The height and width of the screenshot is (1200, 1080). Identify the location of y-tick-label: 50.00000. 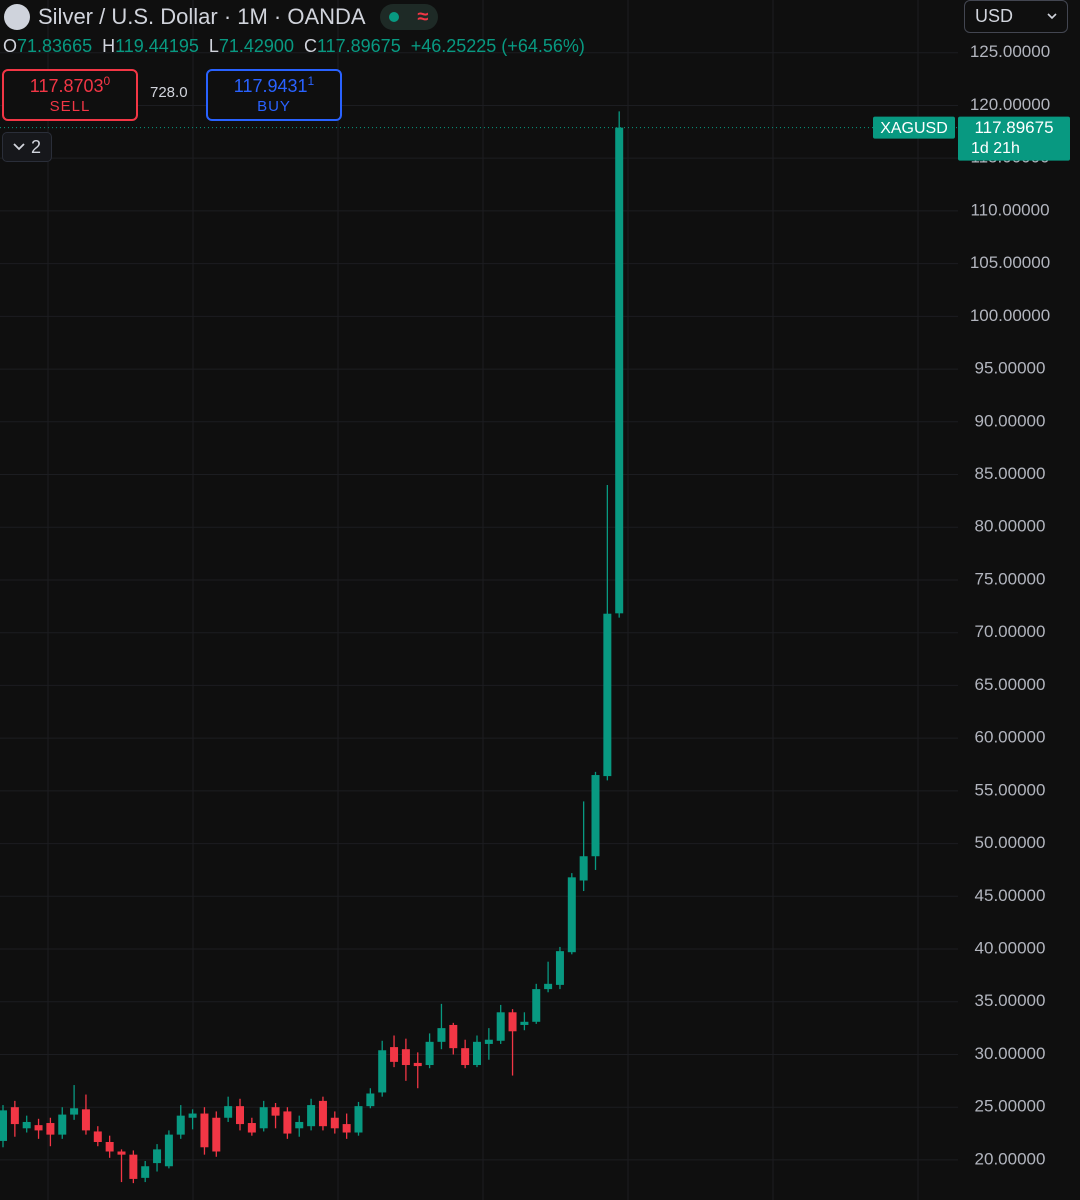
(1010, 842).